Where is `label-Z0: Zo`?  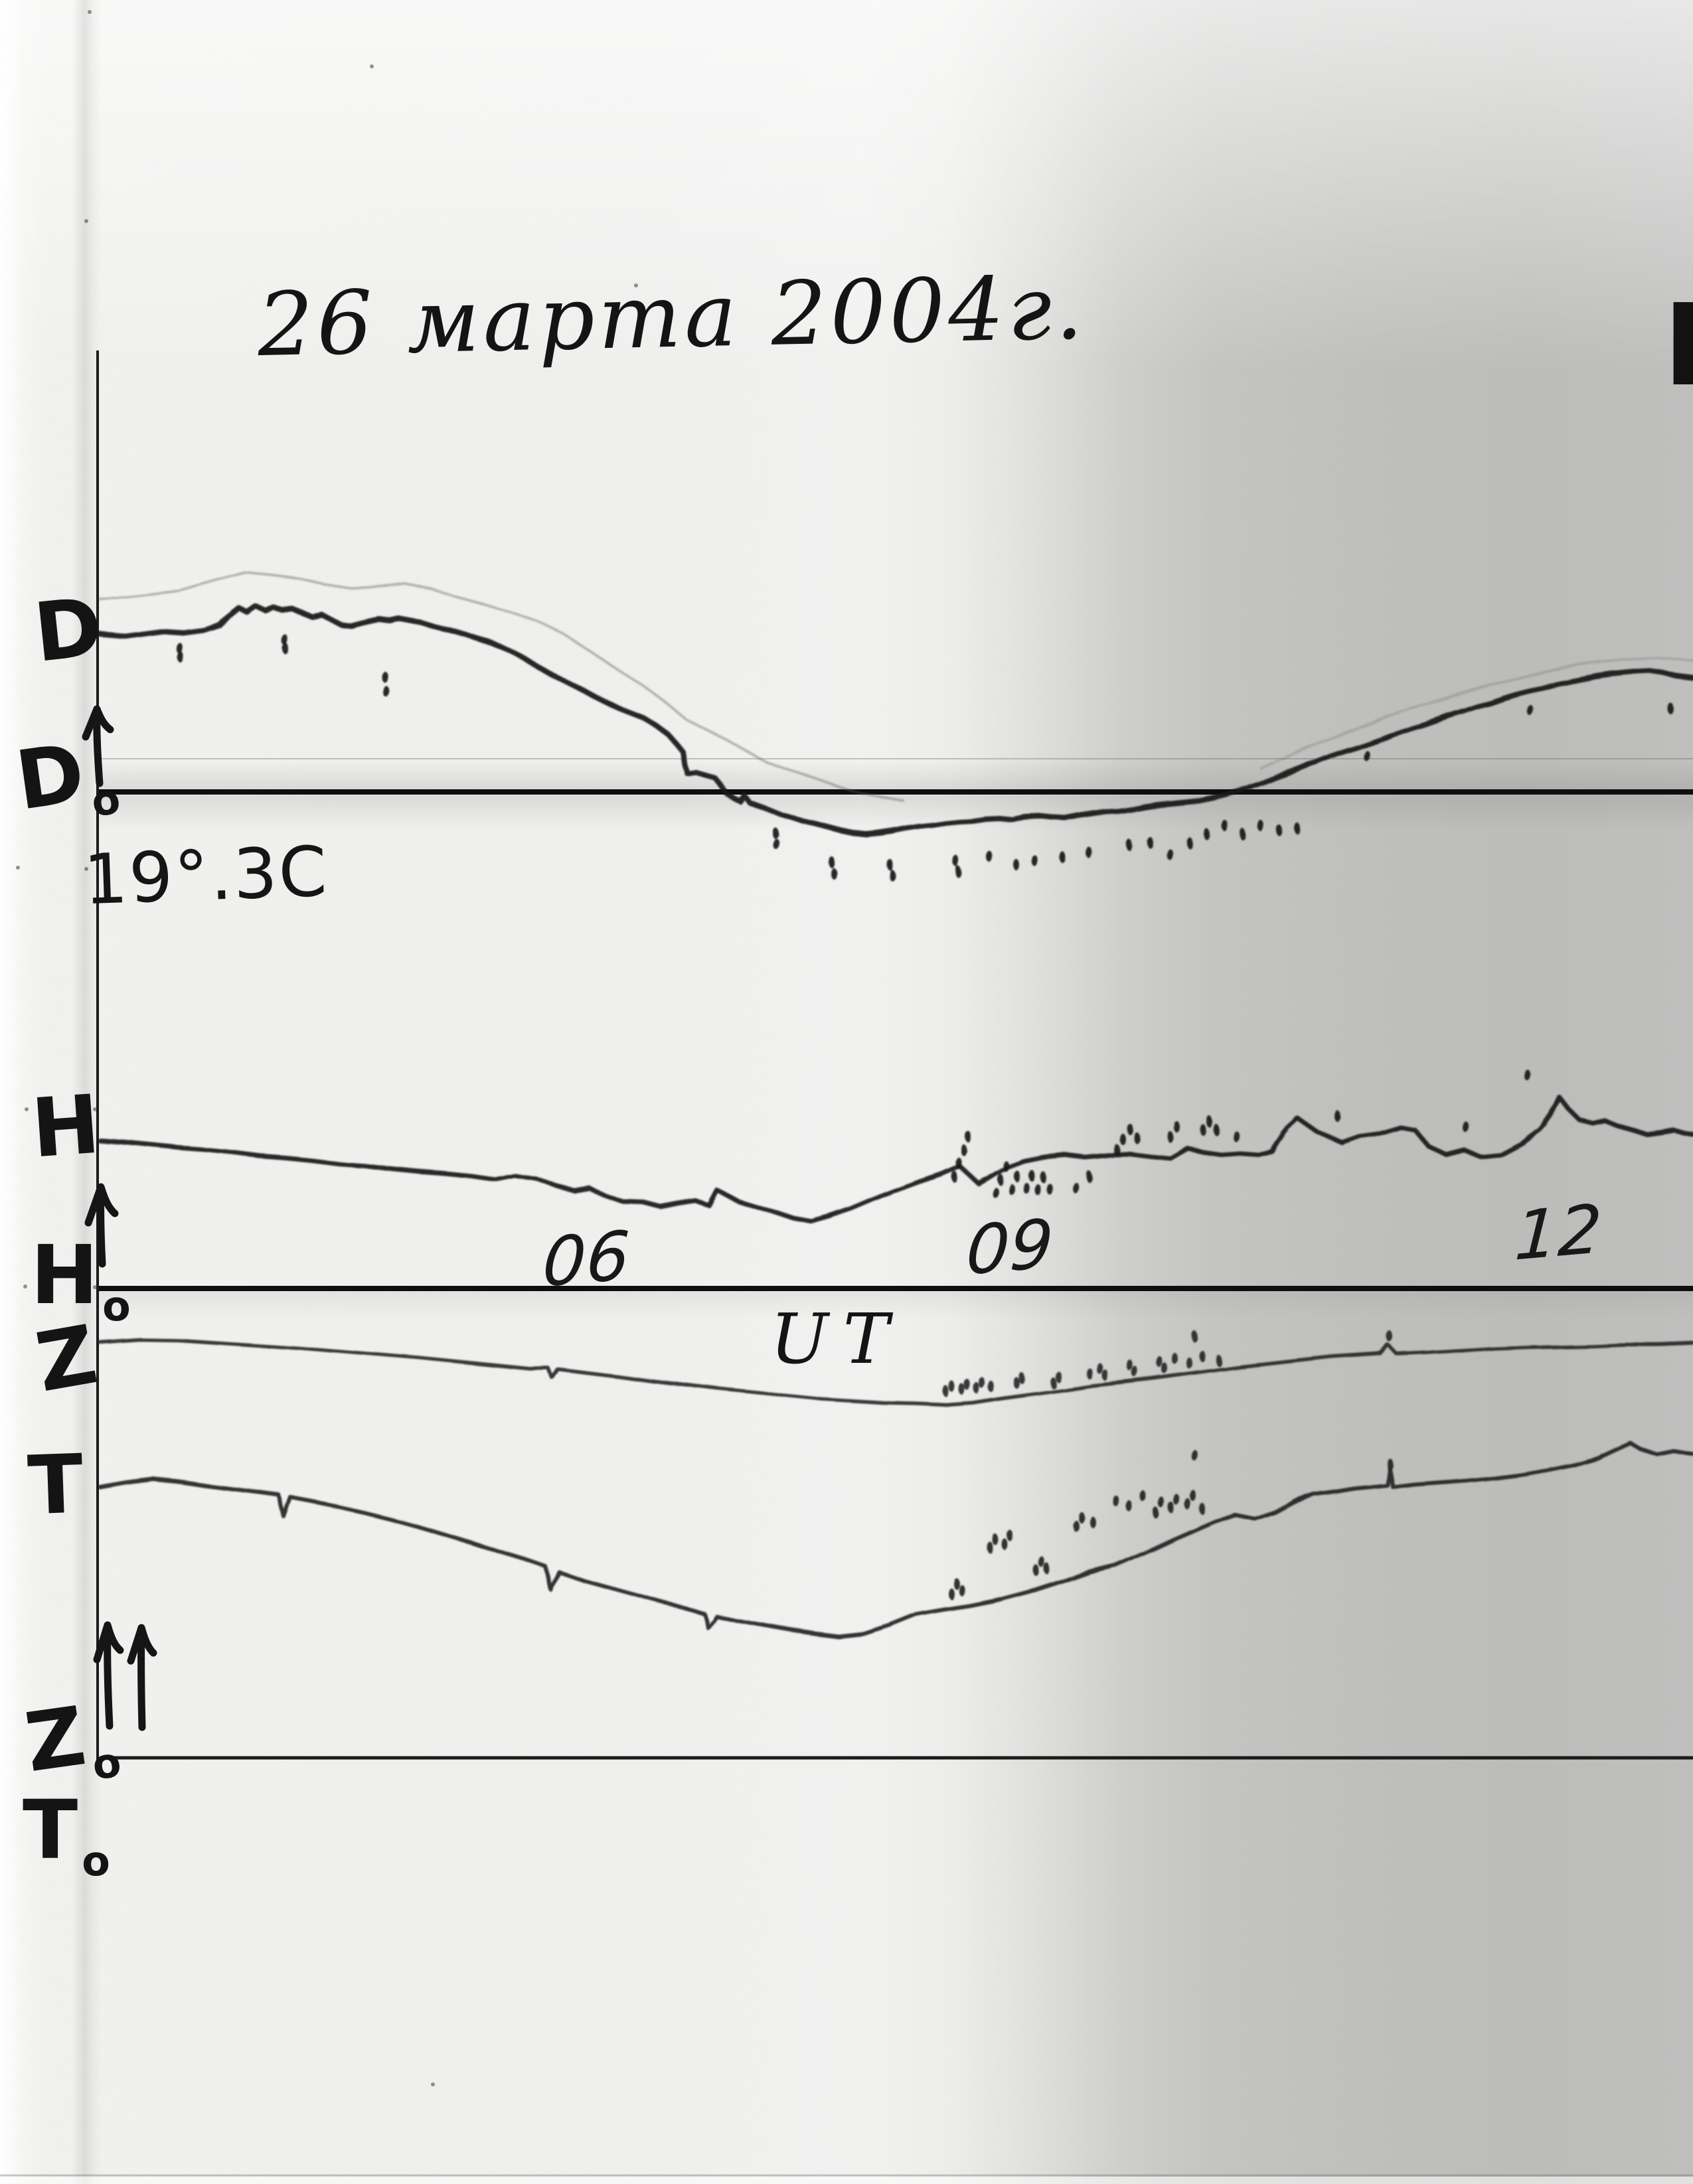
label-Z0: Zo is located at coordinates (71, 1742).